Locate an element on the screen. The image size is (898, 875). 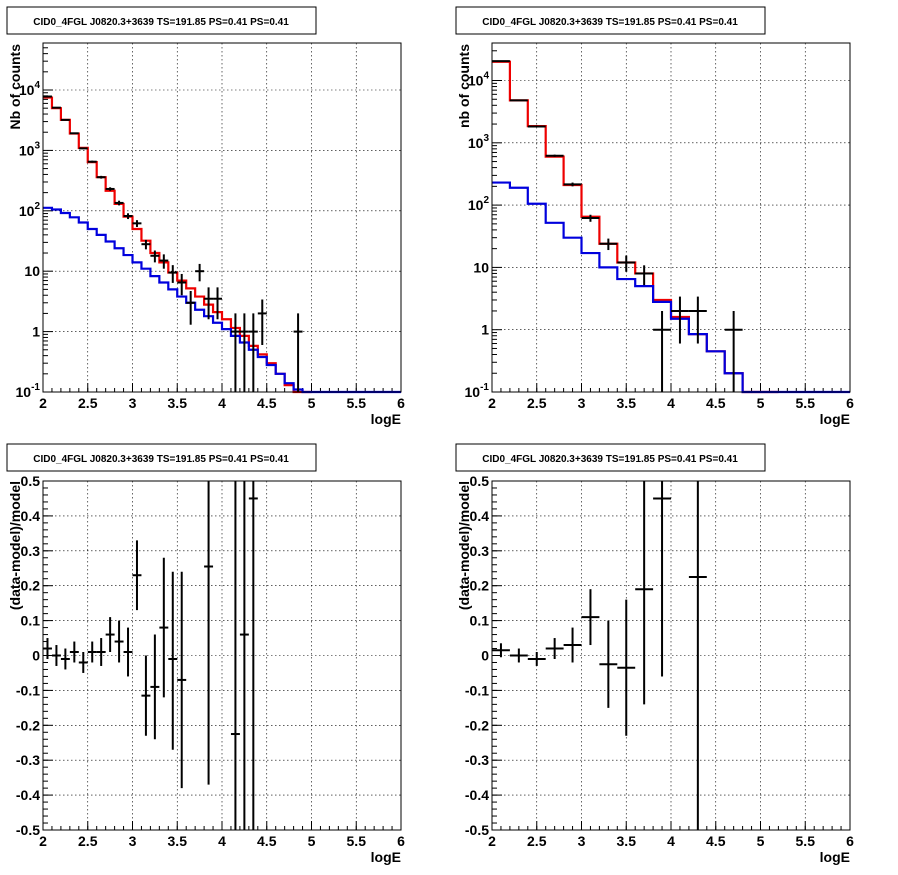
y-tick-label: -0.3 is located at coordinates (28, 760).